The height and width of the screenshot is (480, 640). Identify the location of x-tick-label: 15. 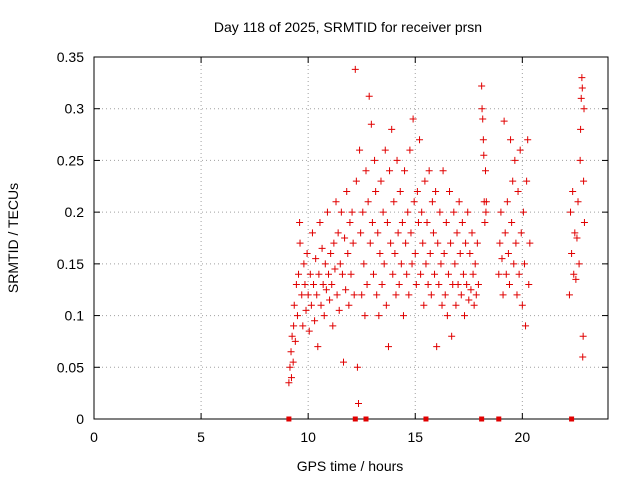
(415, 437).